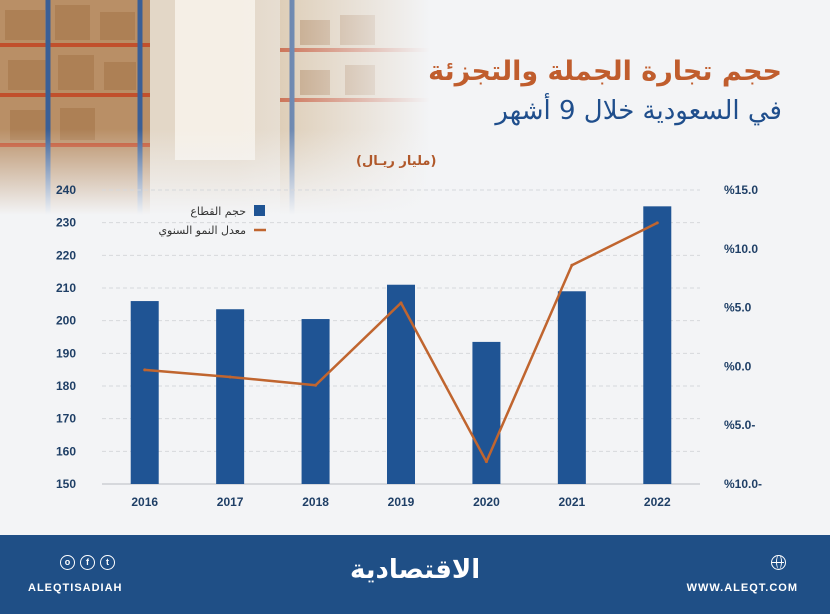 Image resolution: width=830 pixels, height=614 pixels. Describe the element at coordinates (66, 419) in the screenshot. I see `y-tick-label-left: 170` at that location.